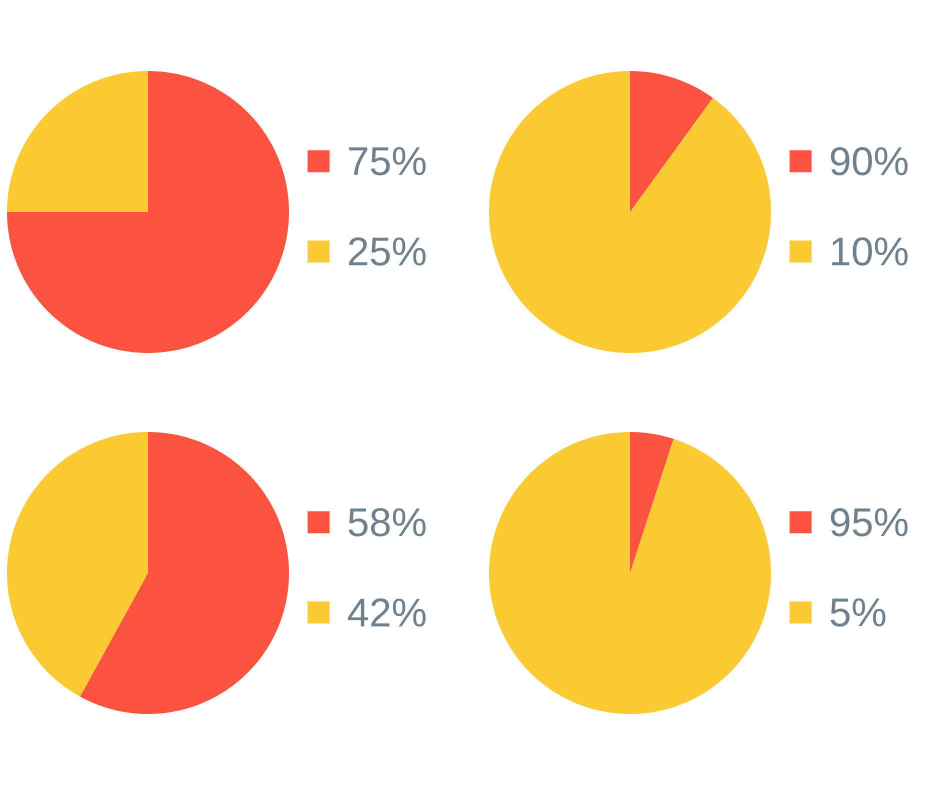 This screenshot has width=940, height=788. Describe the element at coordinates (387, 522) in the screenshot. I see `legend-label: 58%` at that location.